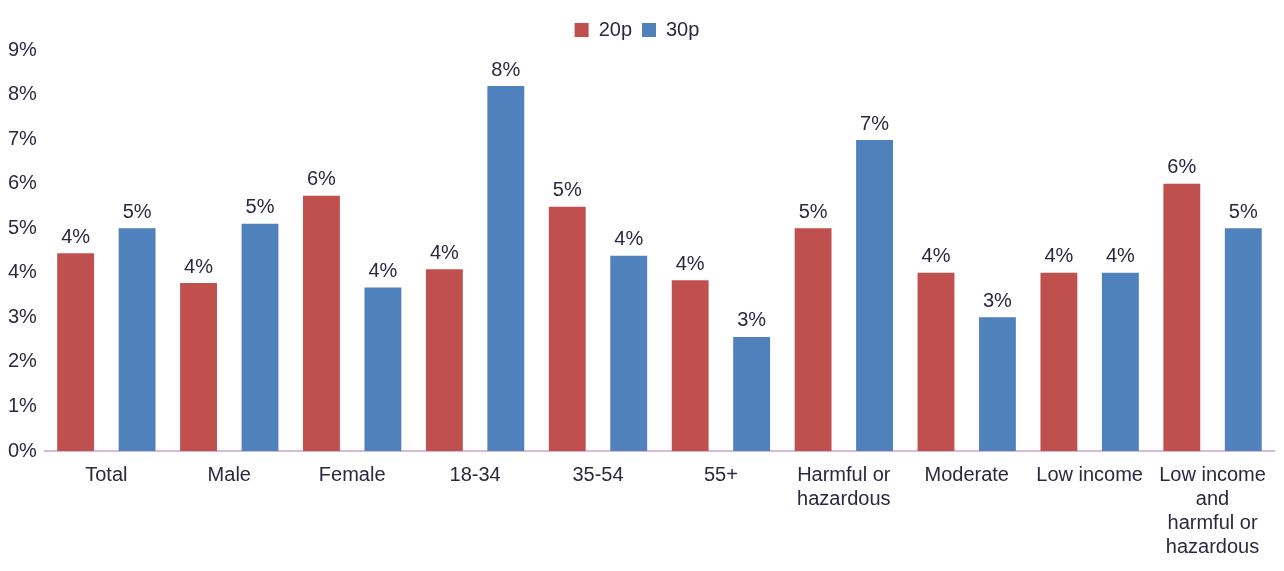  I want to click on y-tick-label: 3%, so click(23, 315).